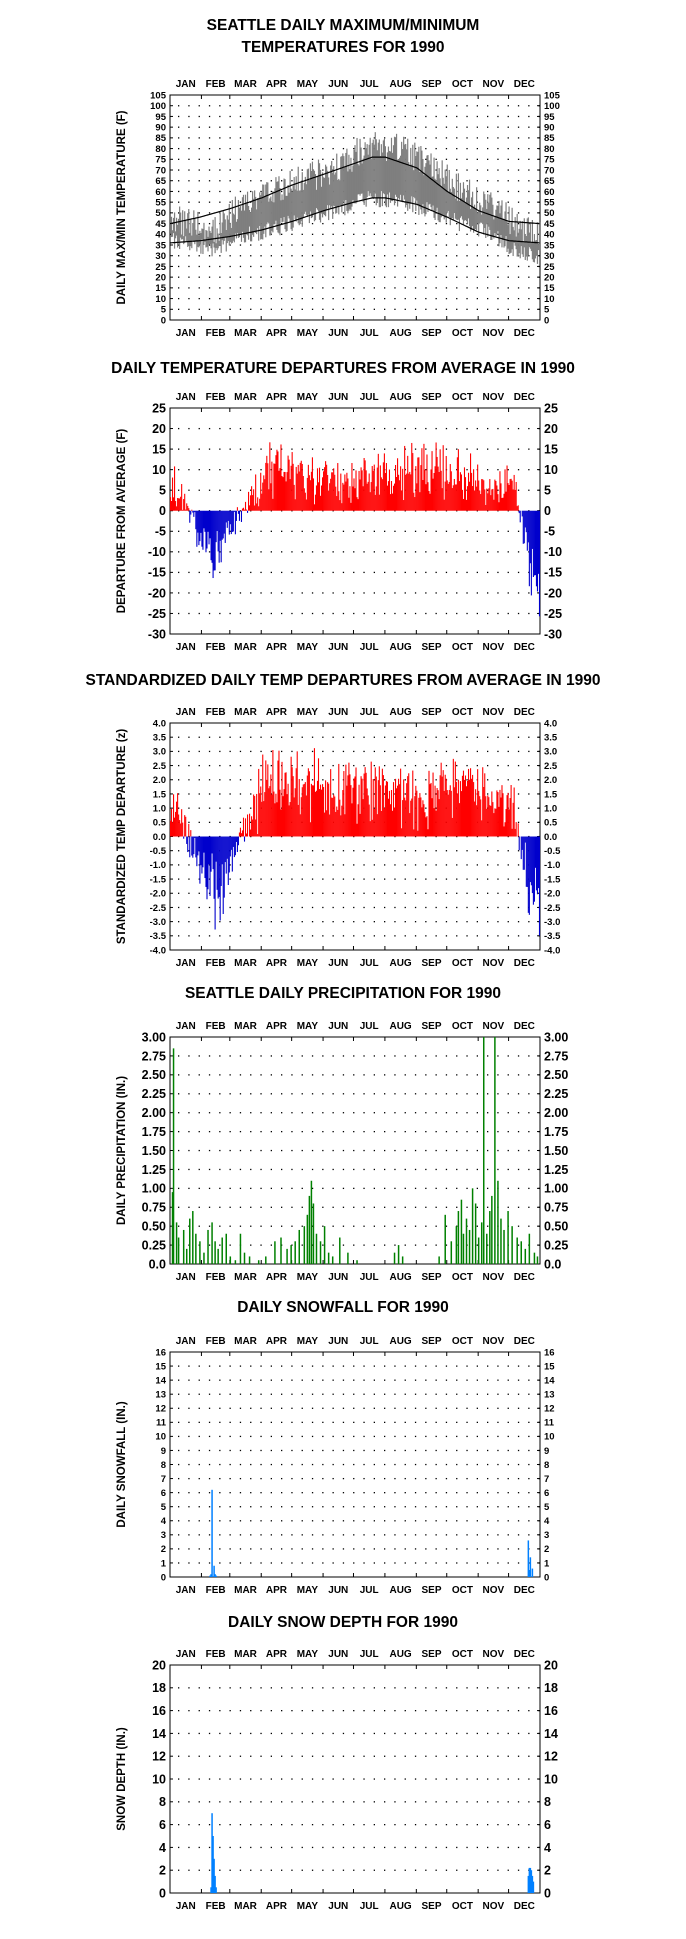 The height and width of the screenshot is (1939, 686). What do you see at coordinates (546, 1479) in the screenshot?
I see `y-tick-label-right: 7` at bounding box center [546, 1479].